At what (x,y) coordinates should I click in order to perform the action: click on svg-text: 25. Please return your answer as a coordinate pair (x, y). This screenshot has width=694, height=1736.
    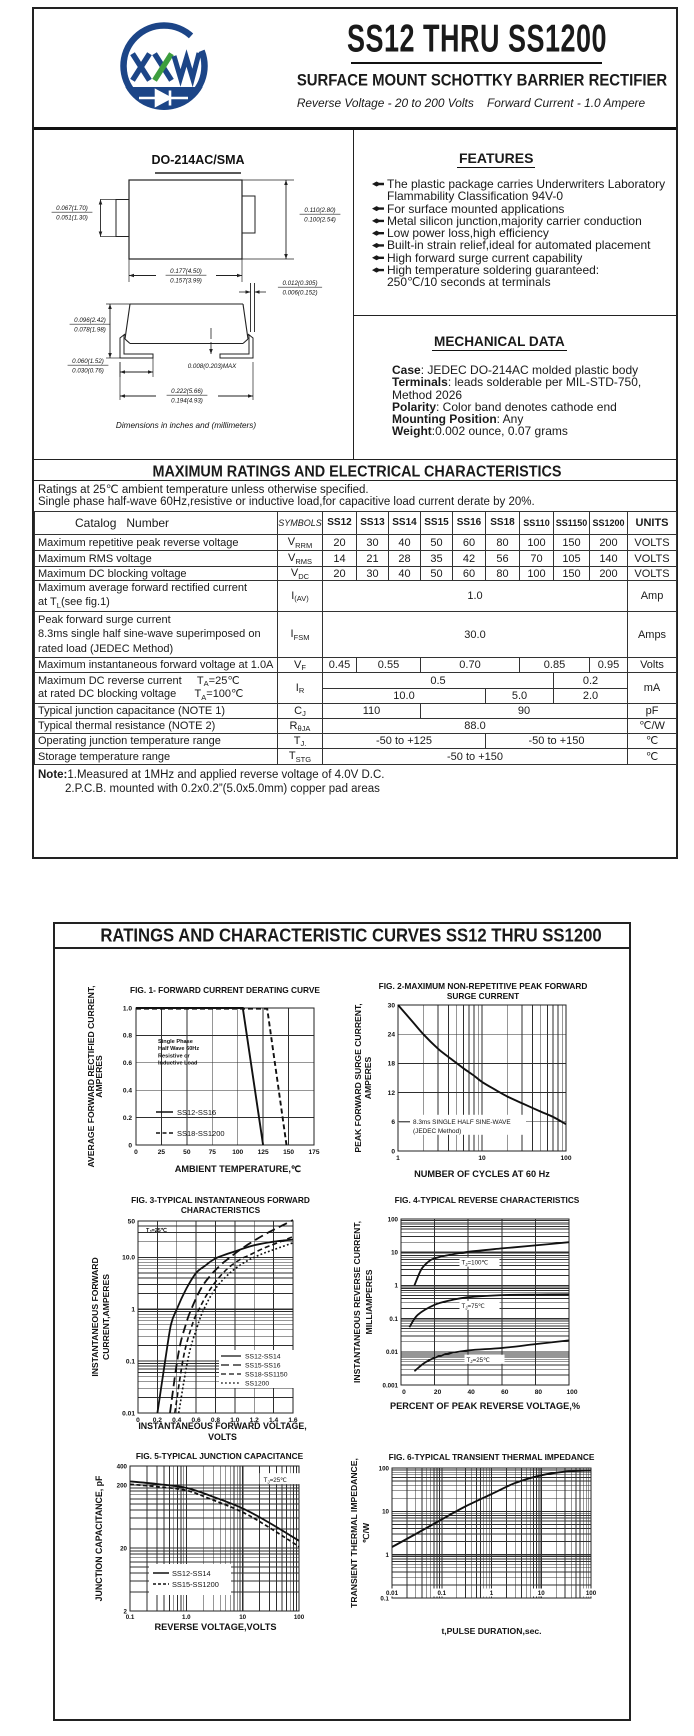
    Looking at the image, I should click on (162, 1152).